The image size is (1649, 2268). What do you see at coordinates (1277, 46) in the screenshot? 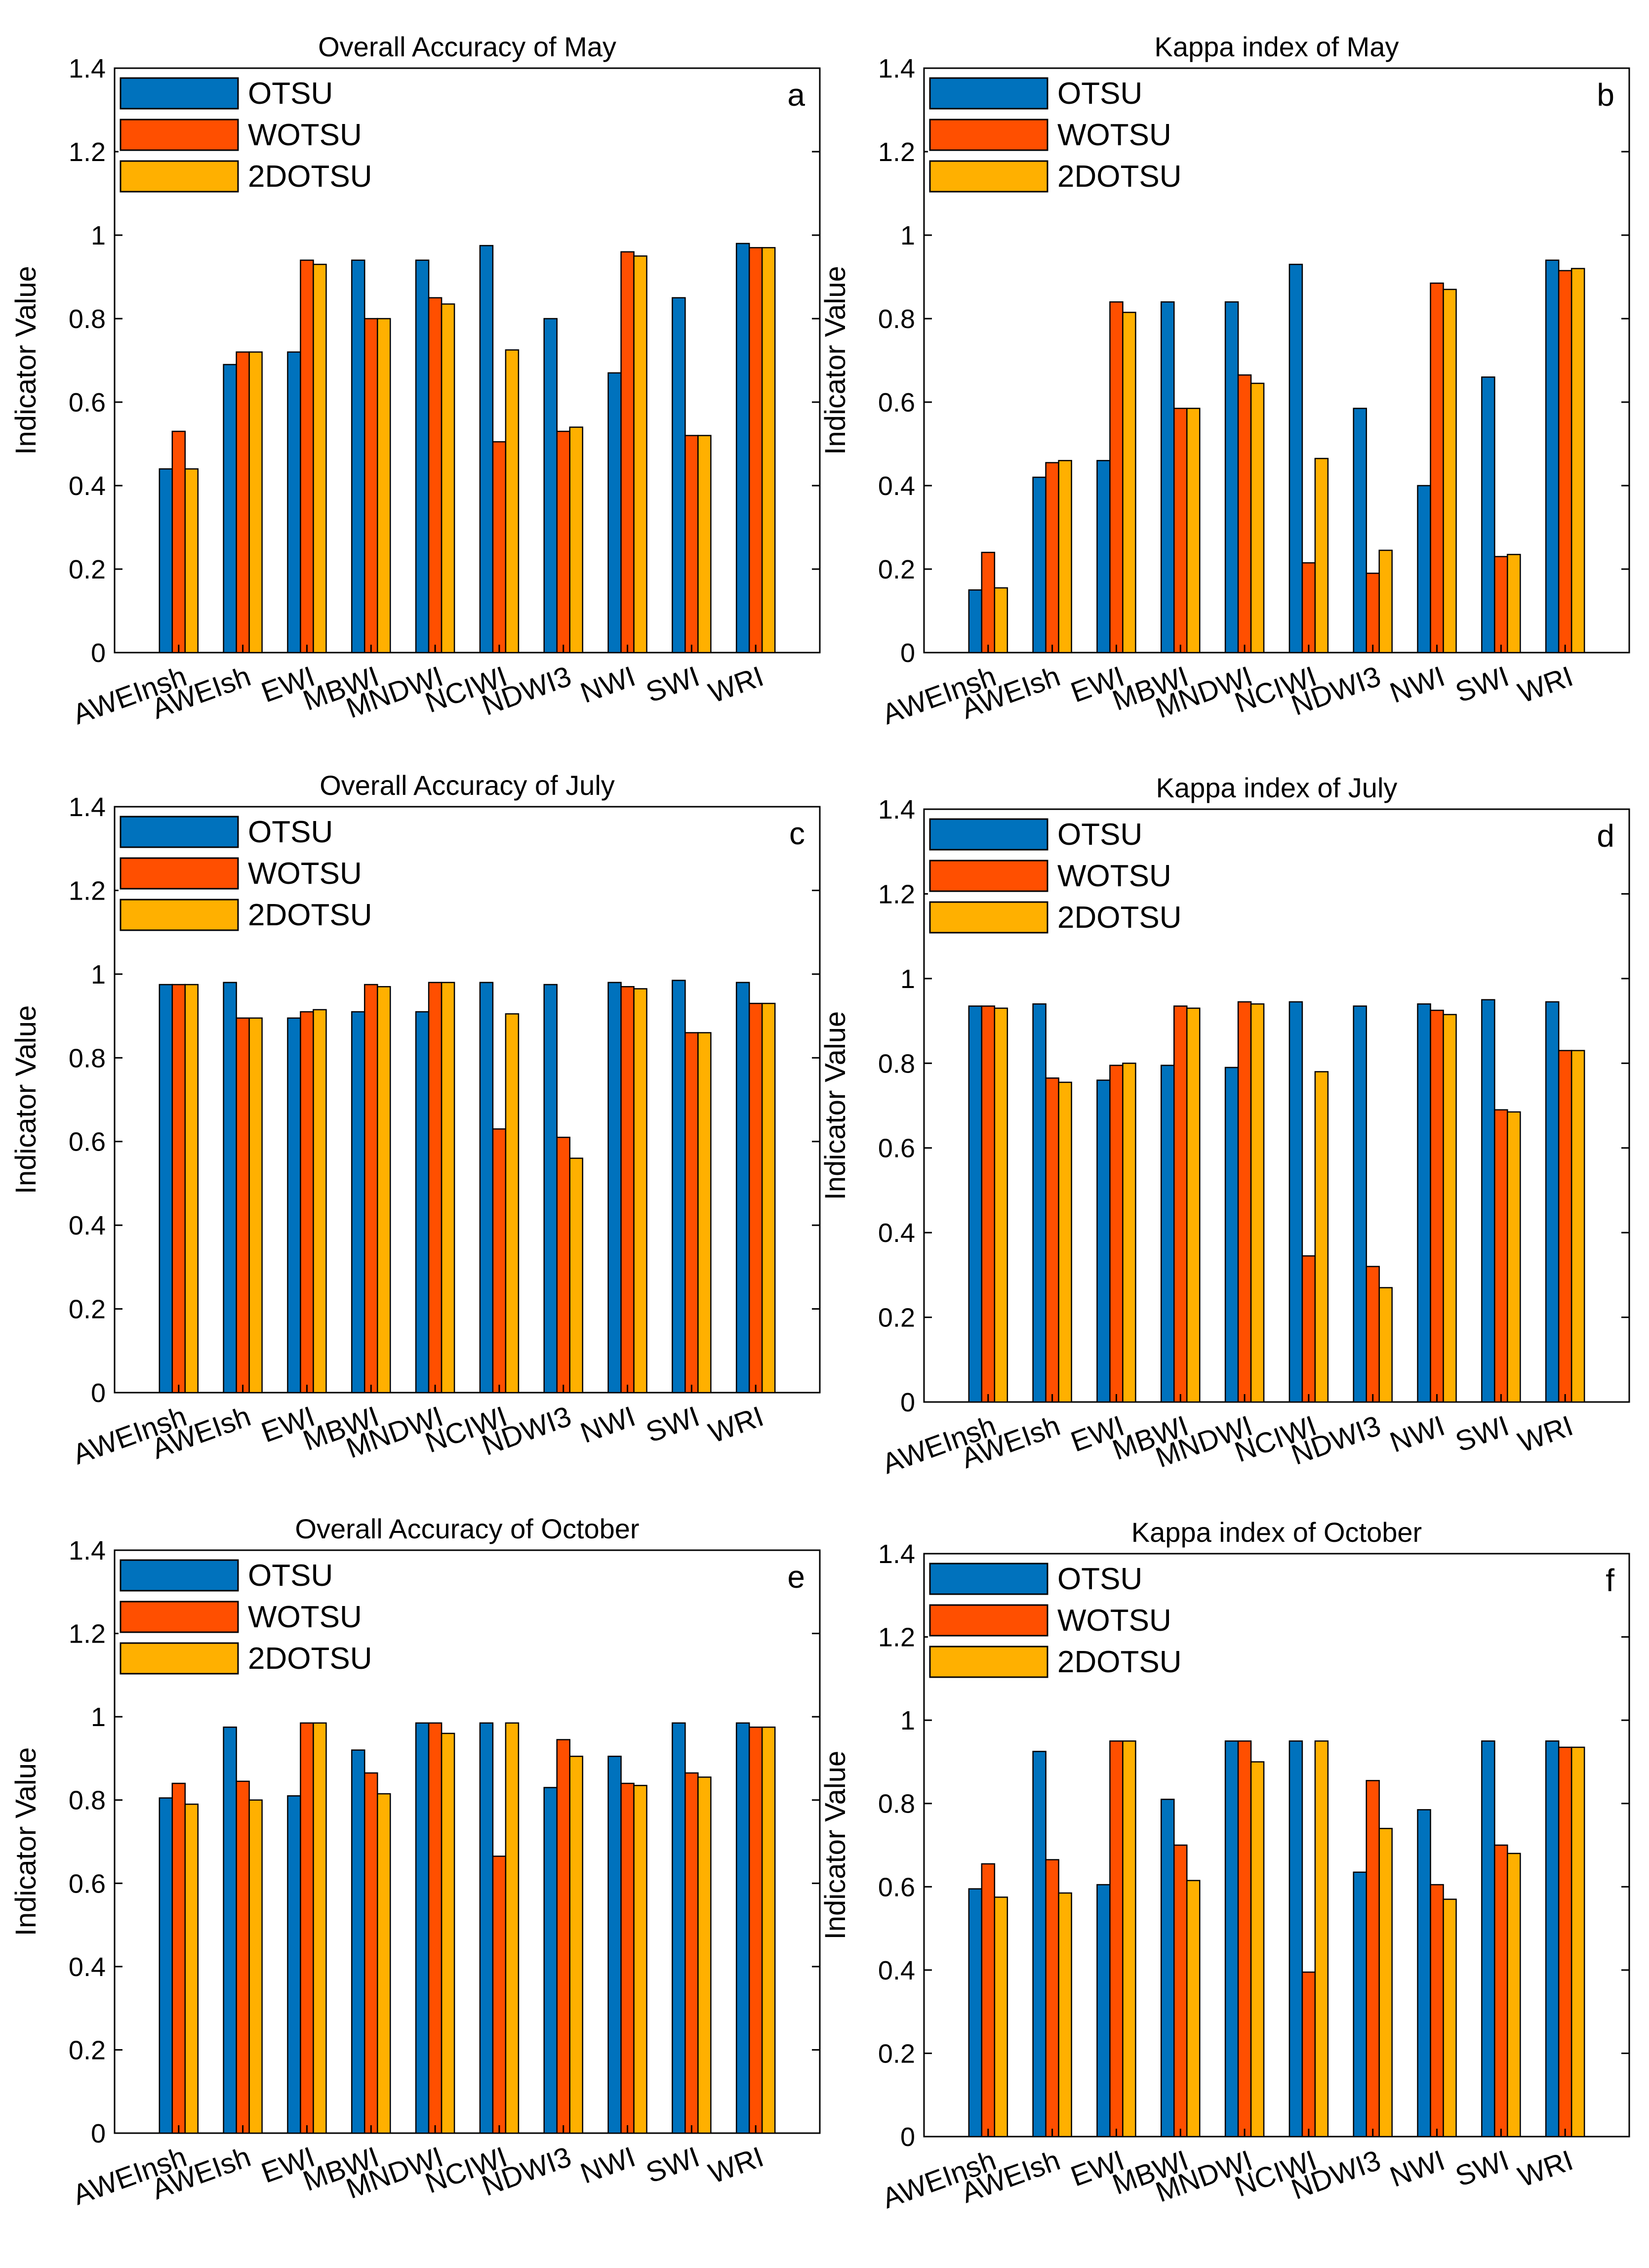
I see `chart-title: Kappa index of May` at bounding box center [1277, 46].